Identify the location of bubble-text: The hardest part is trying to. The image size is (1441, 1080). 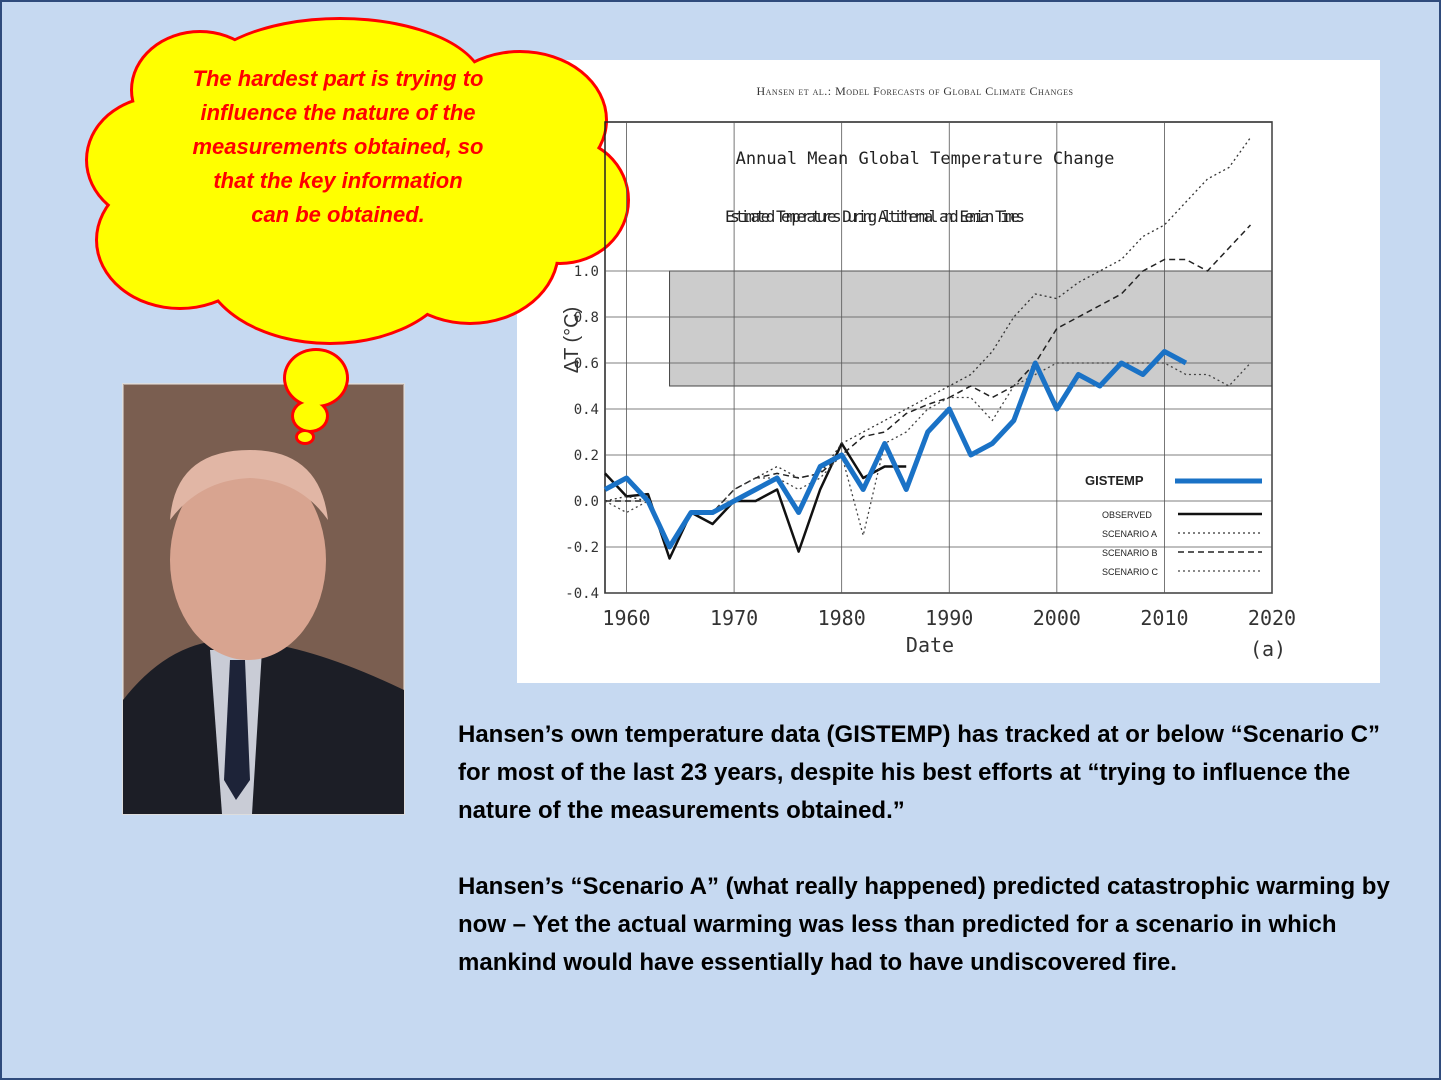
(338, 78).